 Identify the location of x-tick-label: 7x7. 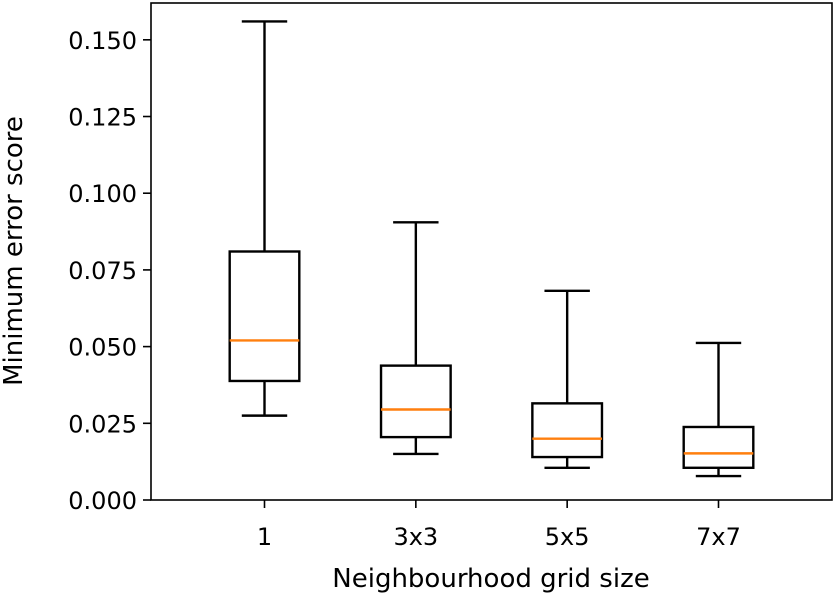
(718, 537).